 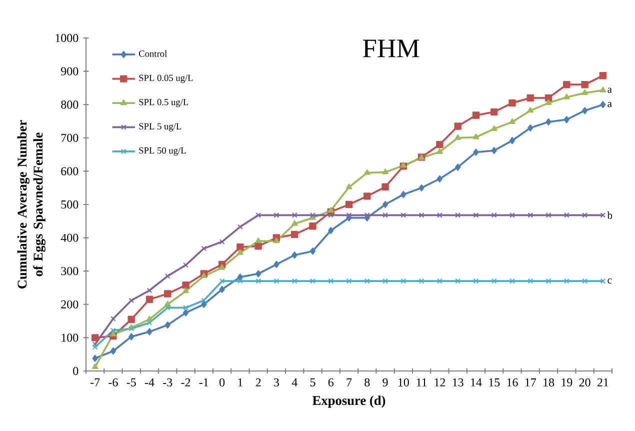 What do you see at coordinates (69, 204) in the screenshot?
I see `y-tick-label: 500` at bounding box center [69, 204].